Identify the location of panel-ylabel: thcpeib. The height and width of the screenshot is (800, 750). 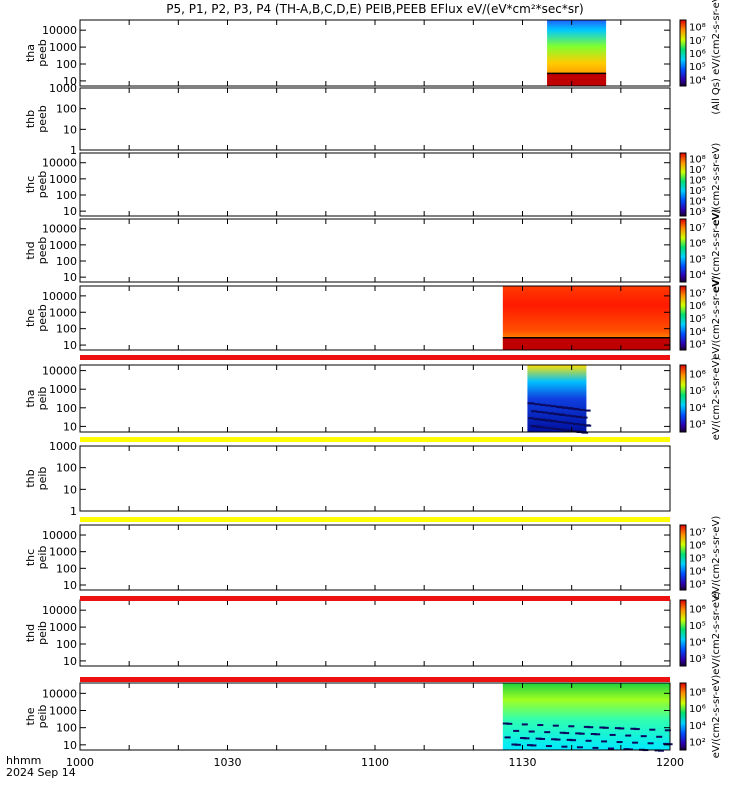
(36, 558).